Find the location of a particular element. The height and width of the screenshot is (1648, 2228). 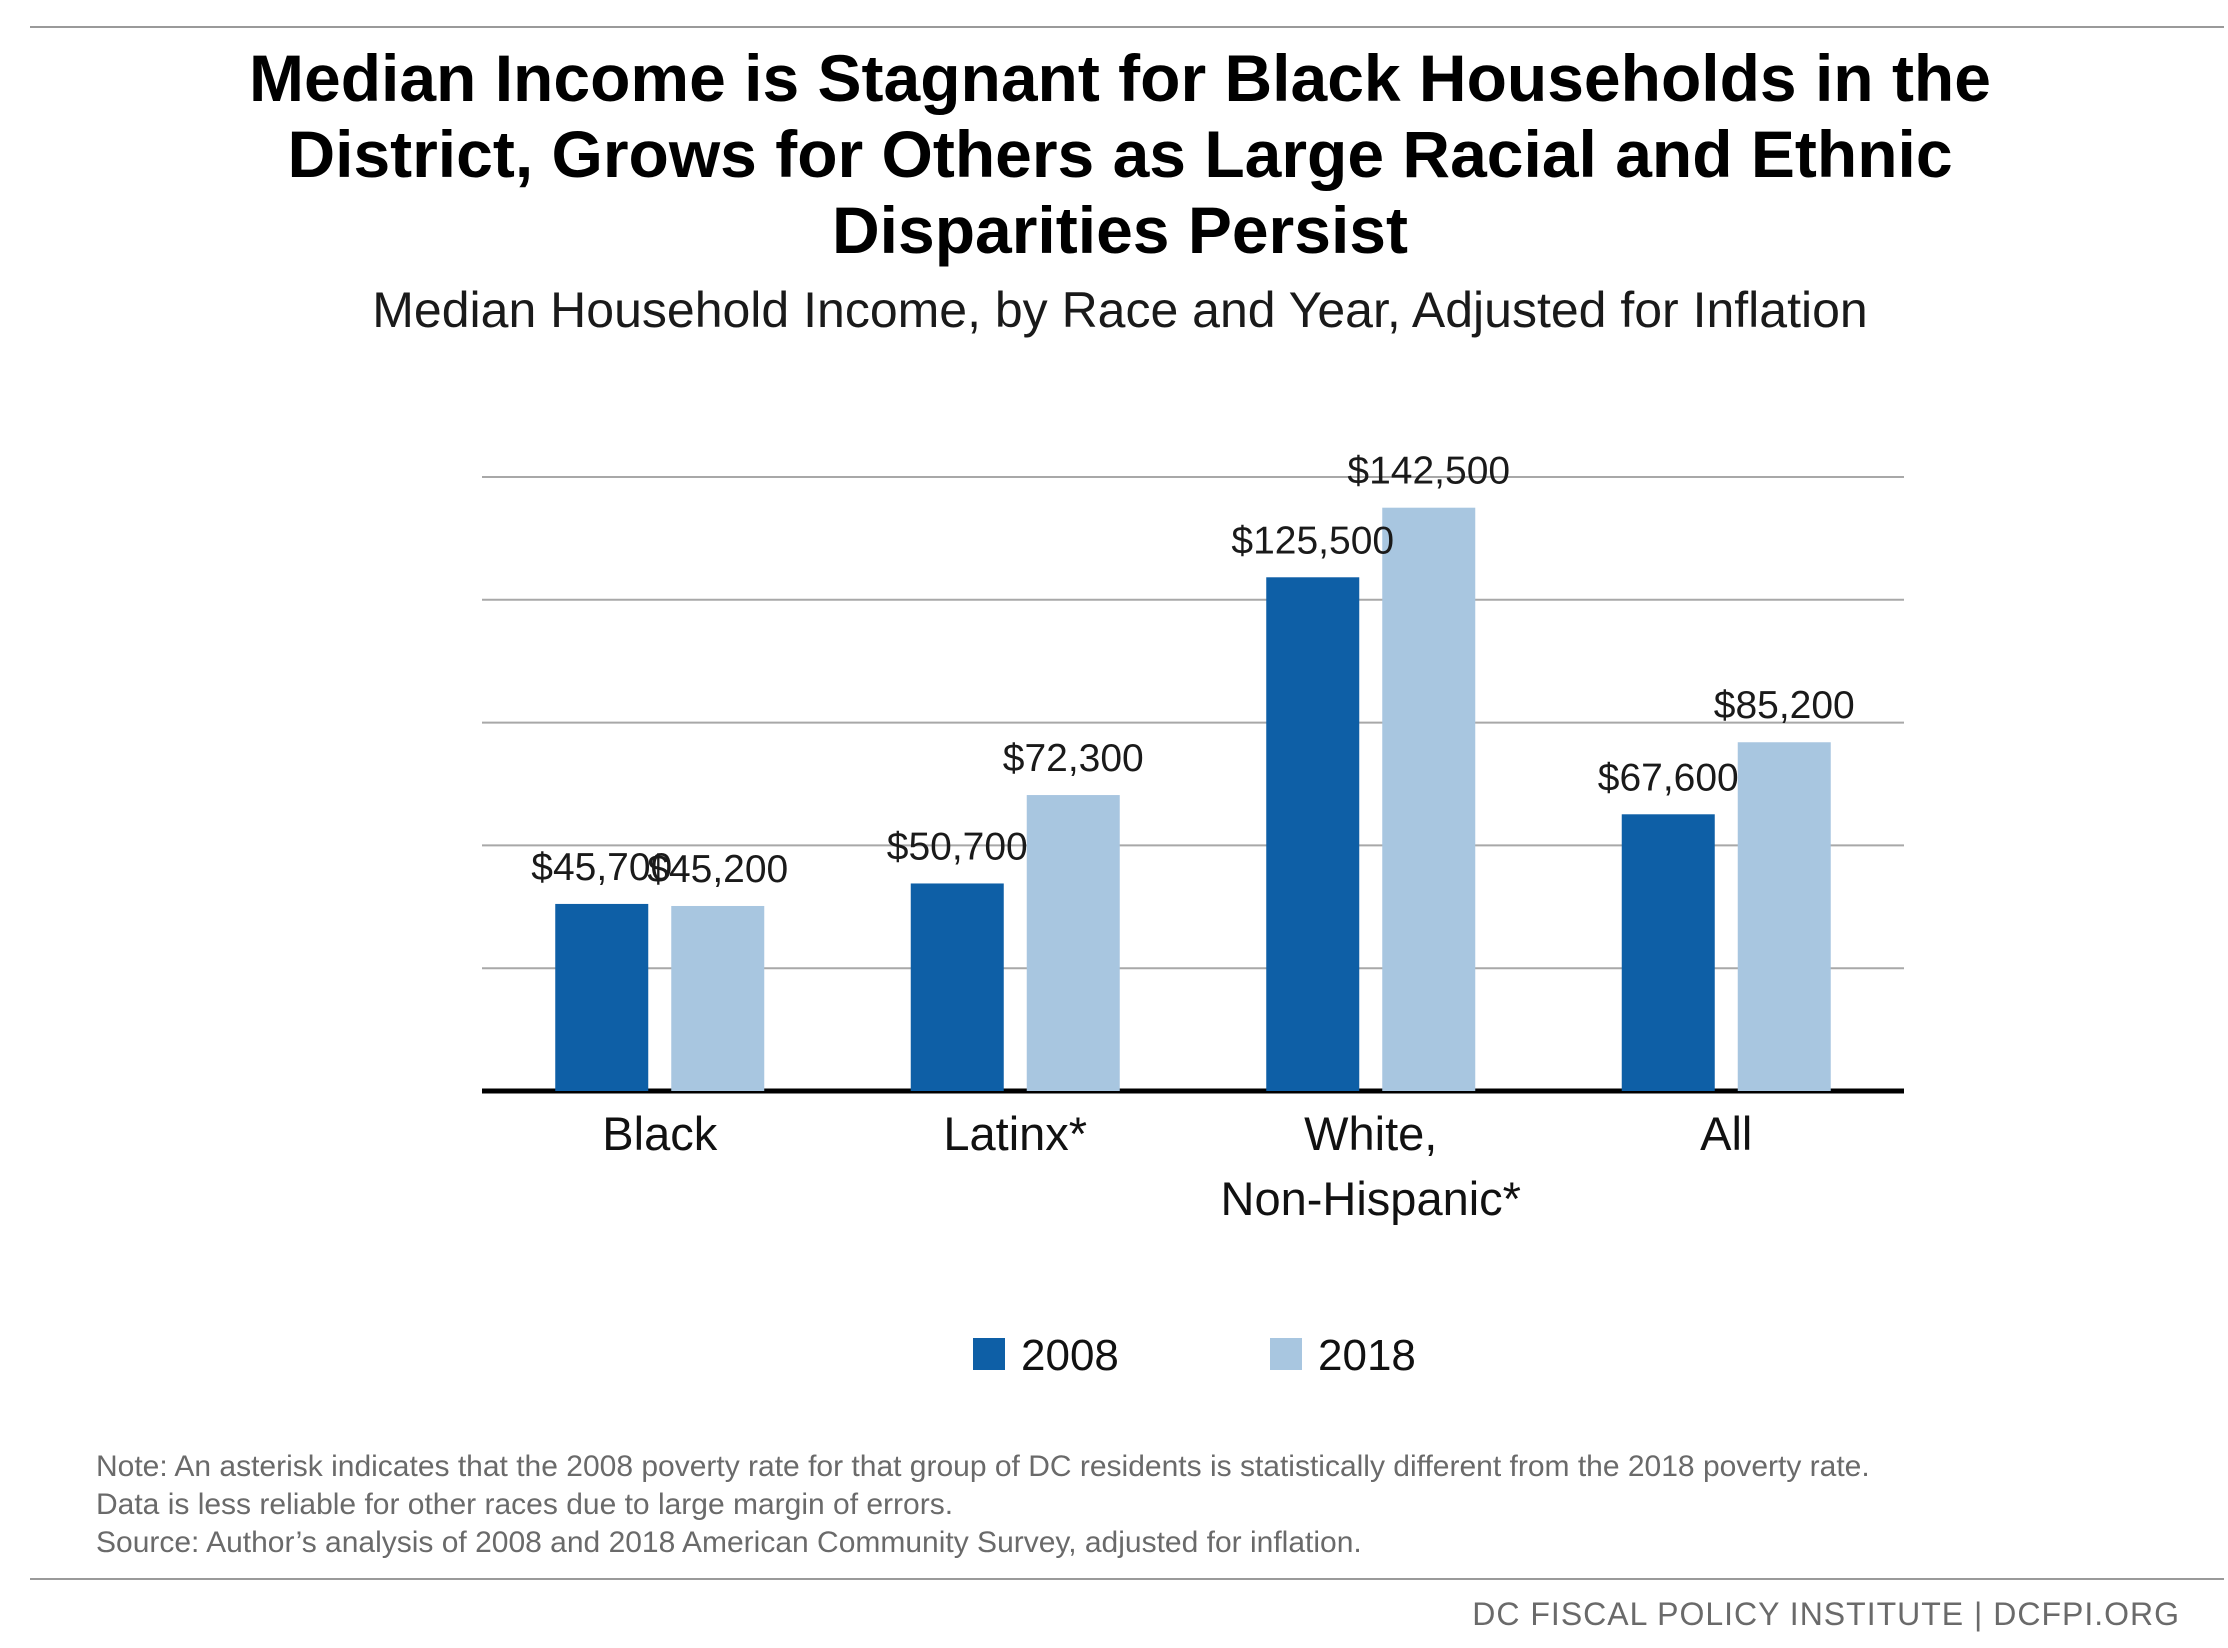

category-label: Non-Hispanic* is located at coordinates (1371, 1198).